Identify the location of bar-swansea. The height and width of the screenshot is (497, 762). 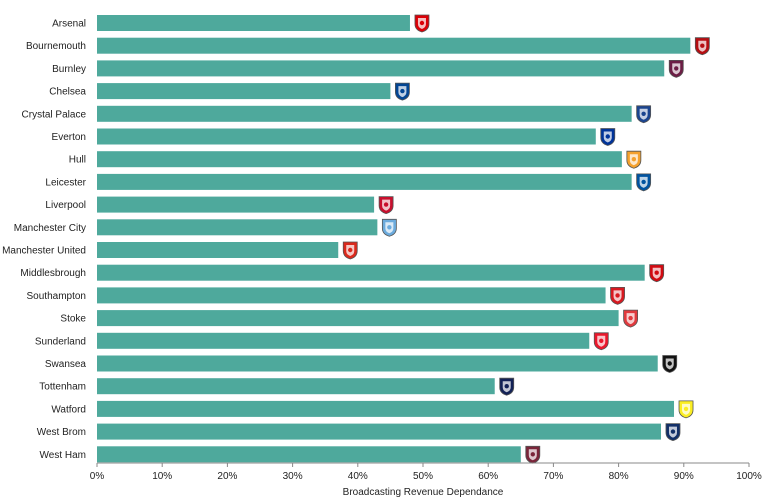
(377, 363).